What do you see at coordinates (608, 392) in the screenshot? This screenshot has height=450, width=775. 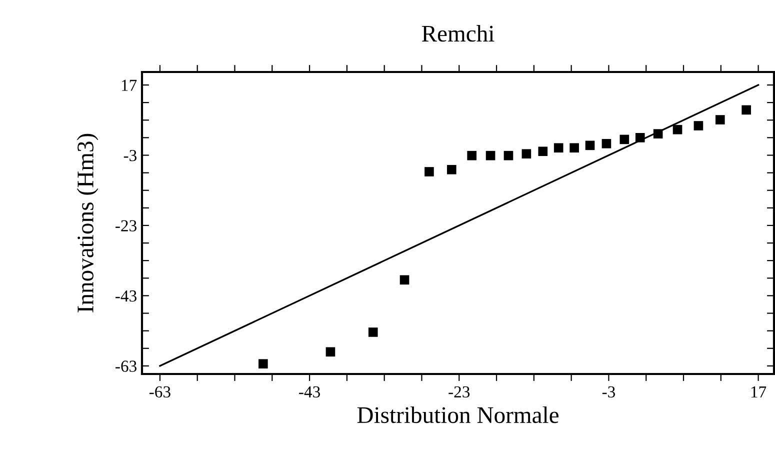 I see `x-tick-label: -3` at bounding box center [608, 392].